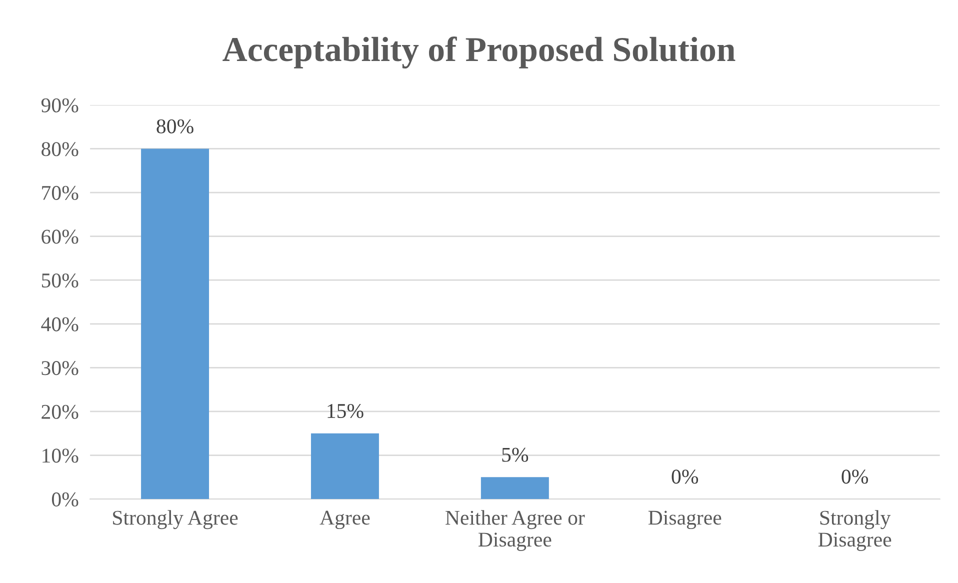  I want to click on y-tick-label: 40%, so click(59, 324).